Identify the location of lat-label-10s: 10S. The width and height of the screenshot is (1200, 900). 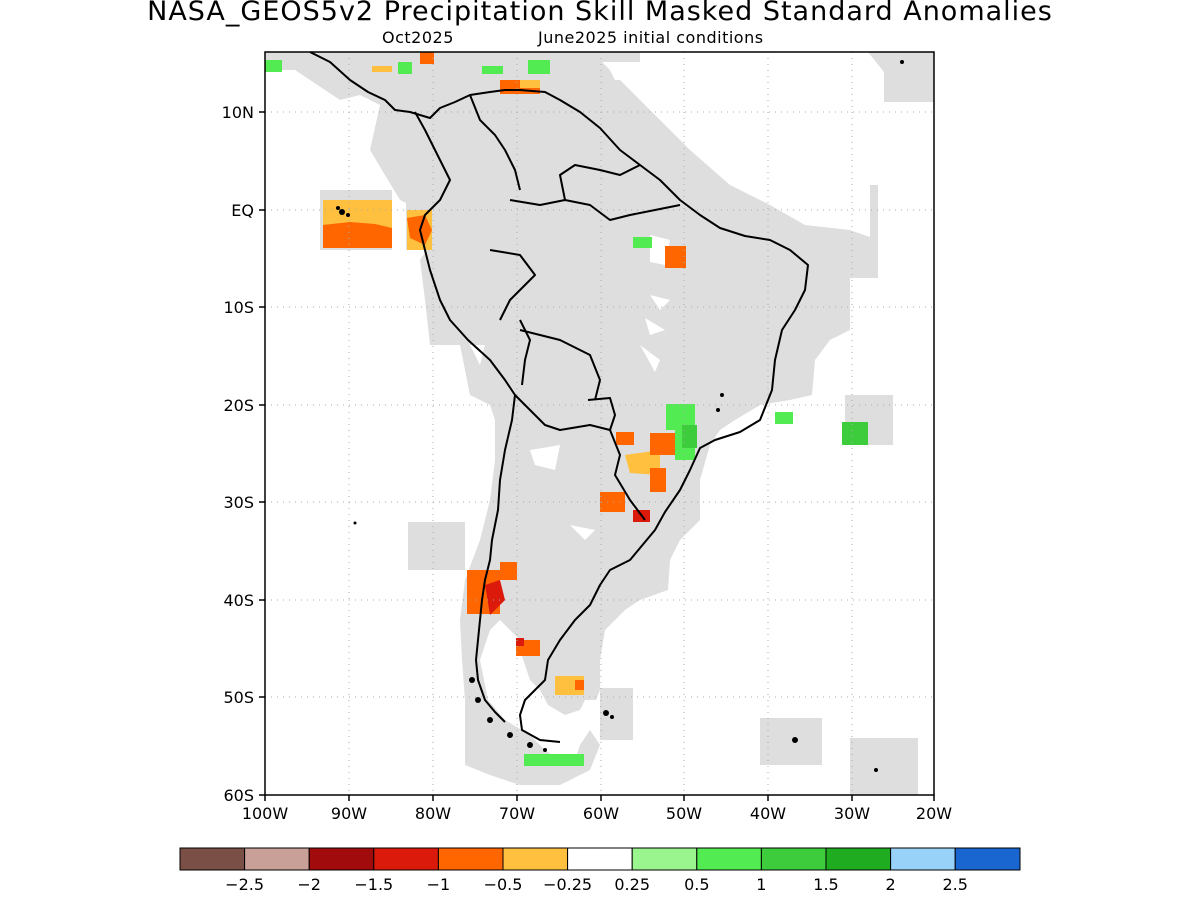
(238, 307).